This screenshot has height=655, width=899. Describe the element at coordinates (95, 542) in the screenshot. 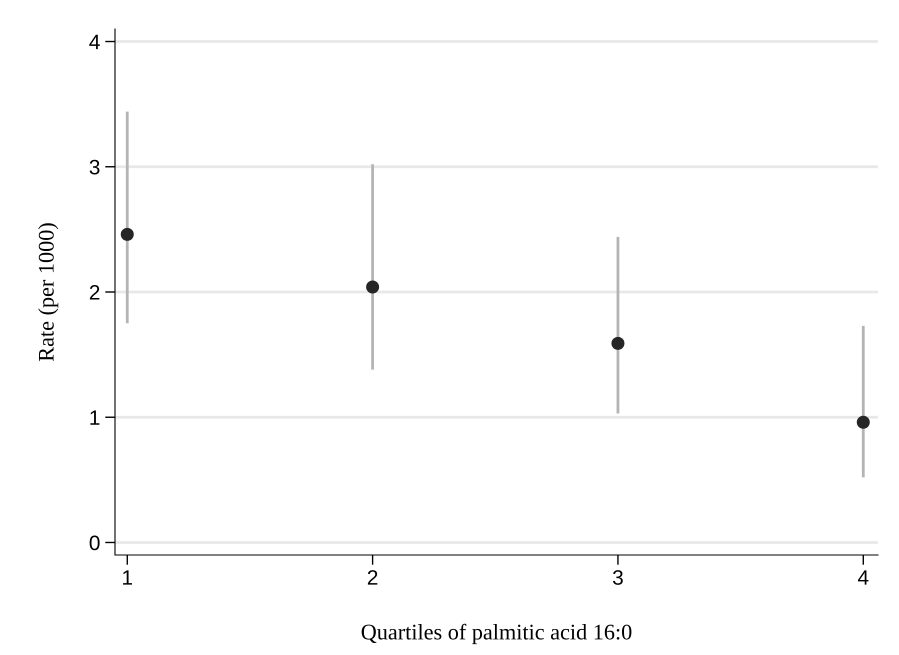

I see `y-tick-label: 0` at that location.